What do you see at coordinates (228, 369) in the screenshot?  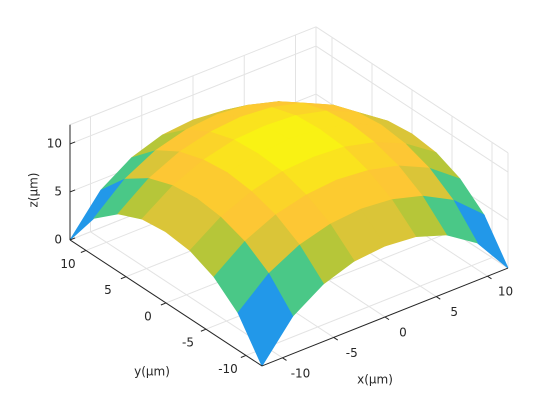 I see `y-tick-label: -10` at bounding box center [228, 369].